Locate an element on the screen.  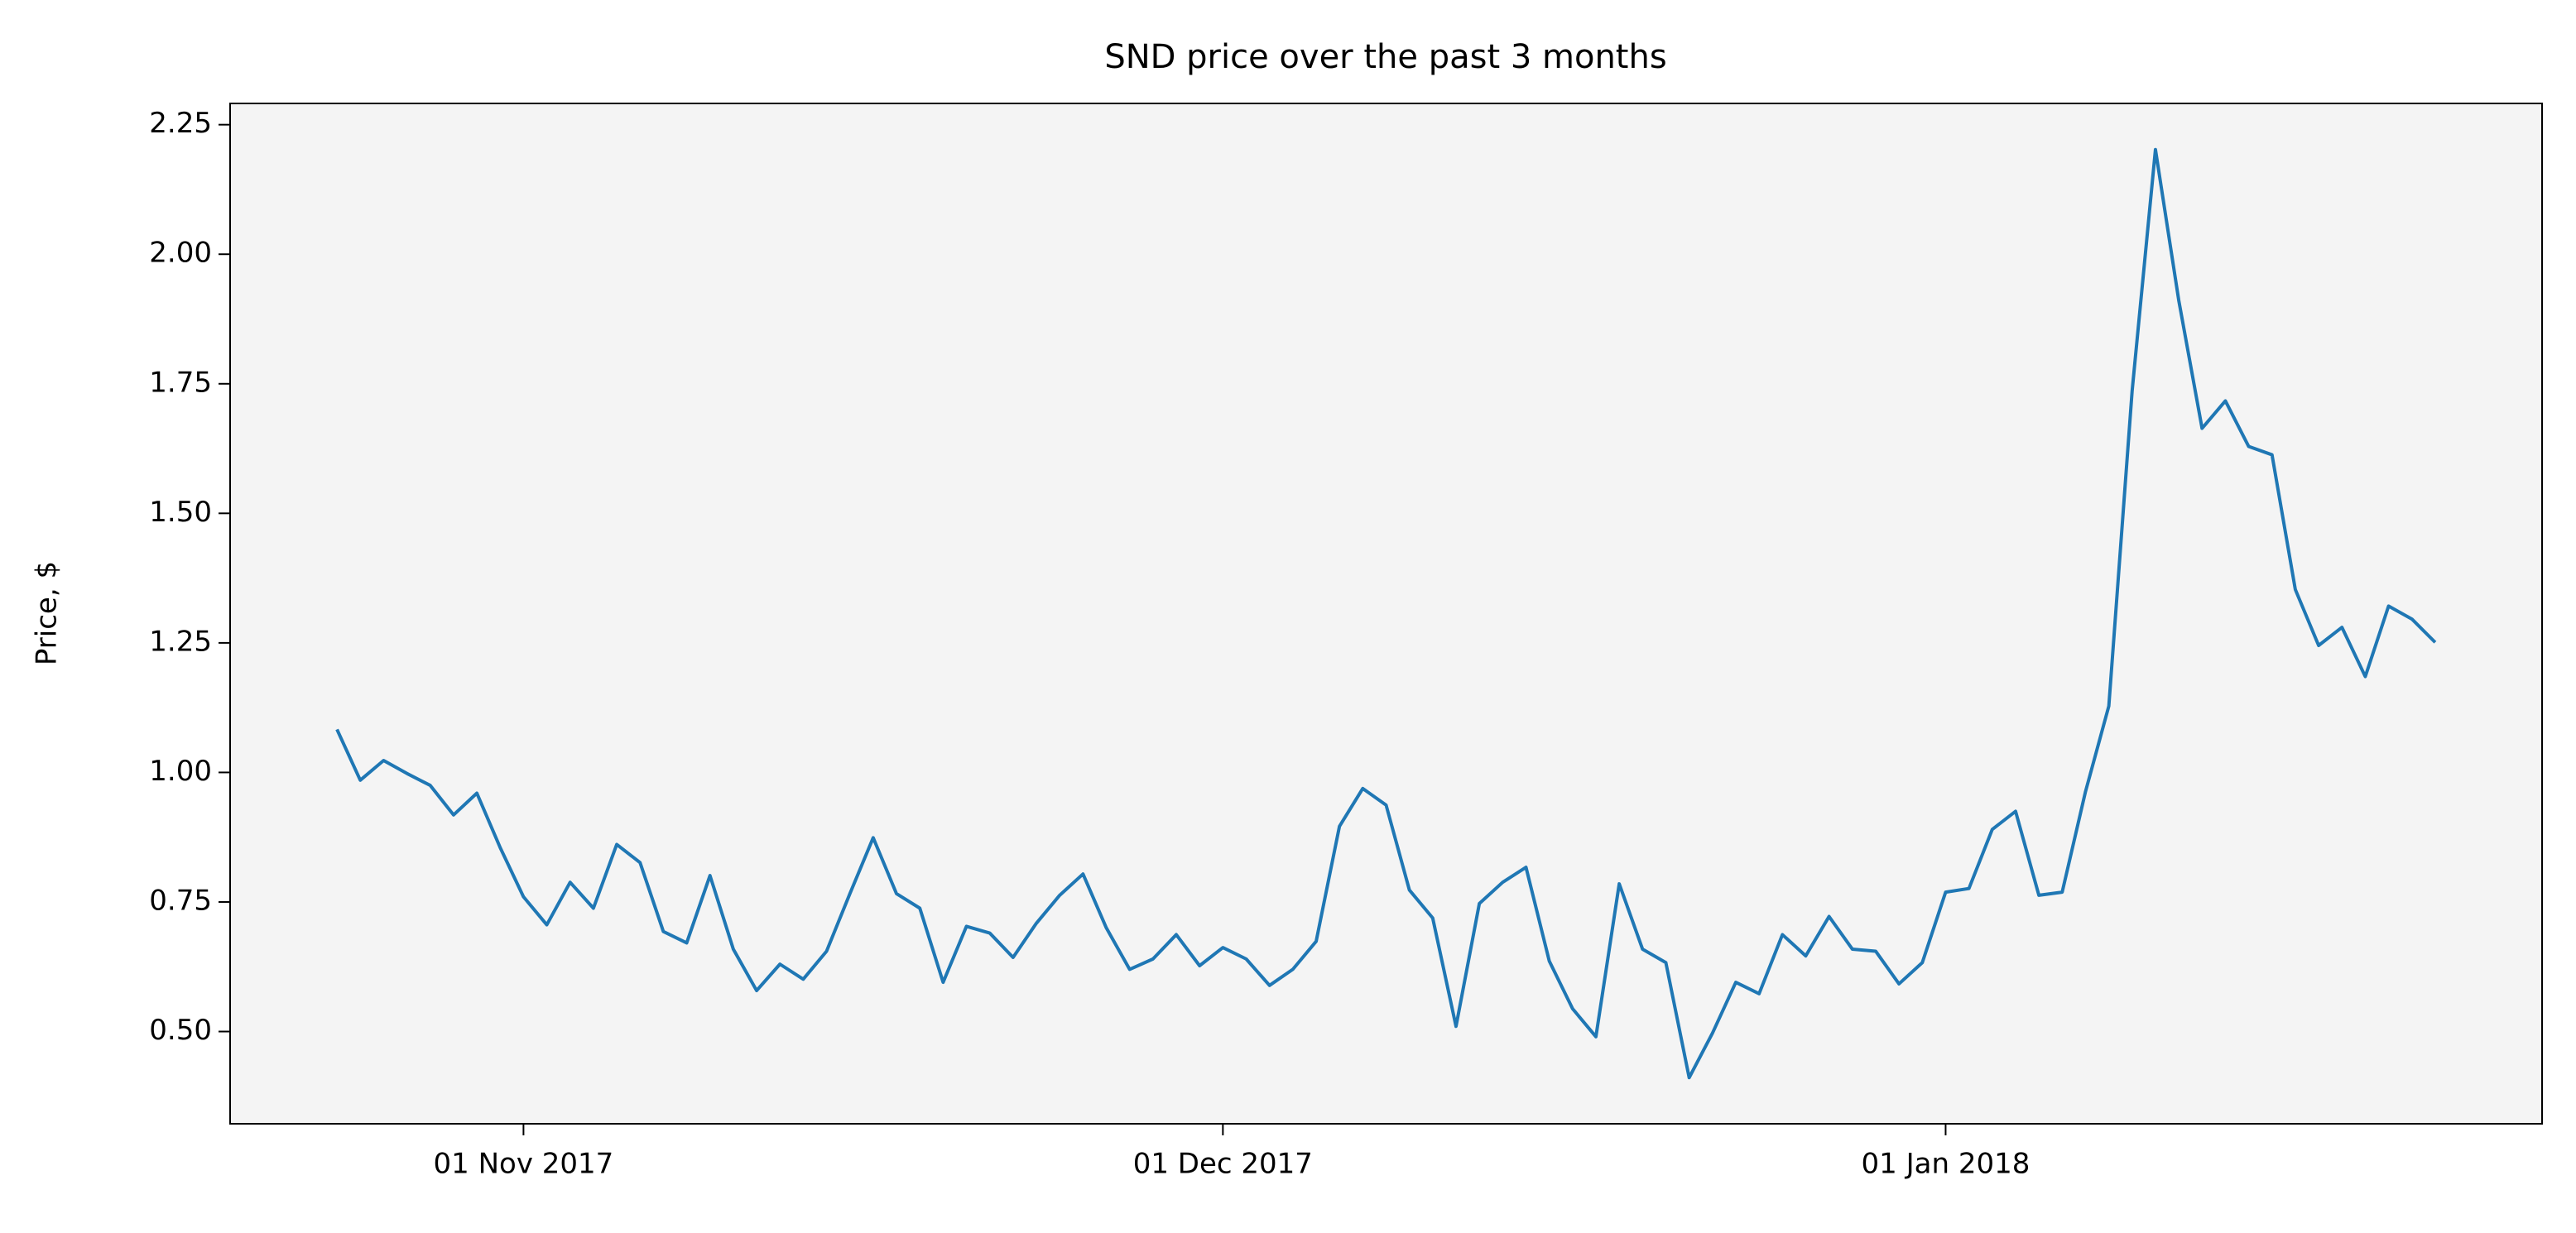
y-tick-label: 1.00 is located at coordinates (180, 771).